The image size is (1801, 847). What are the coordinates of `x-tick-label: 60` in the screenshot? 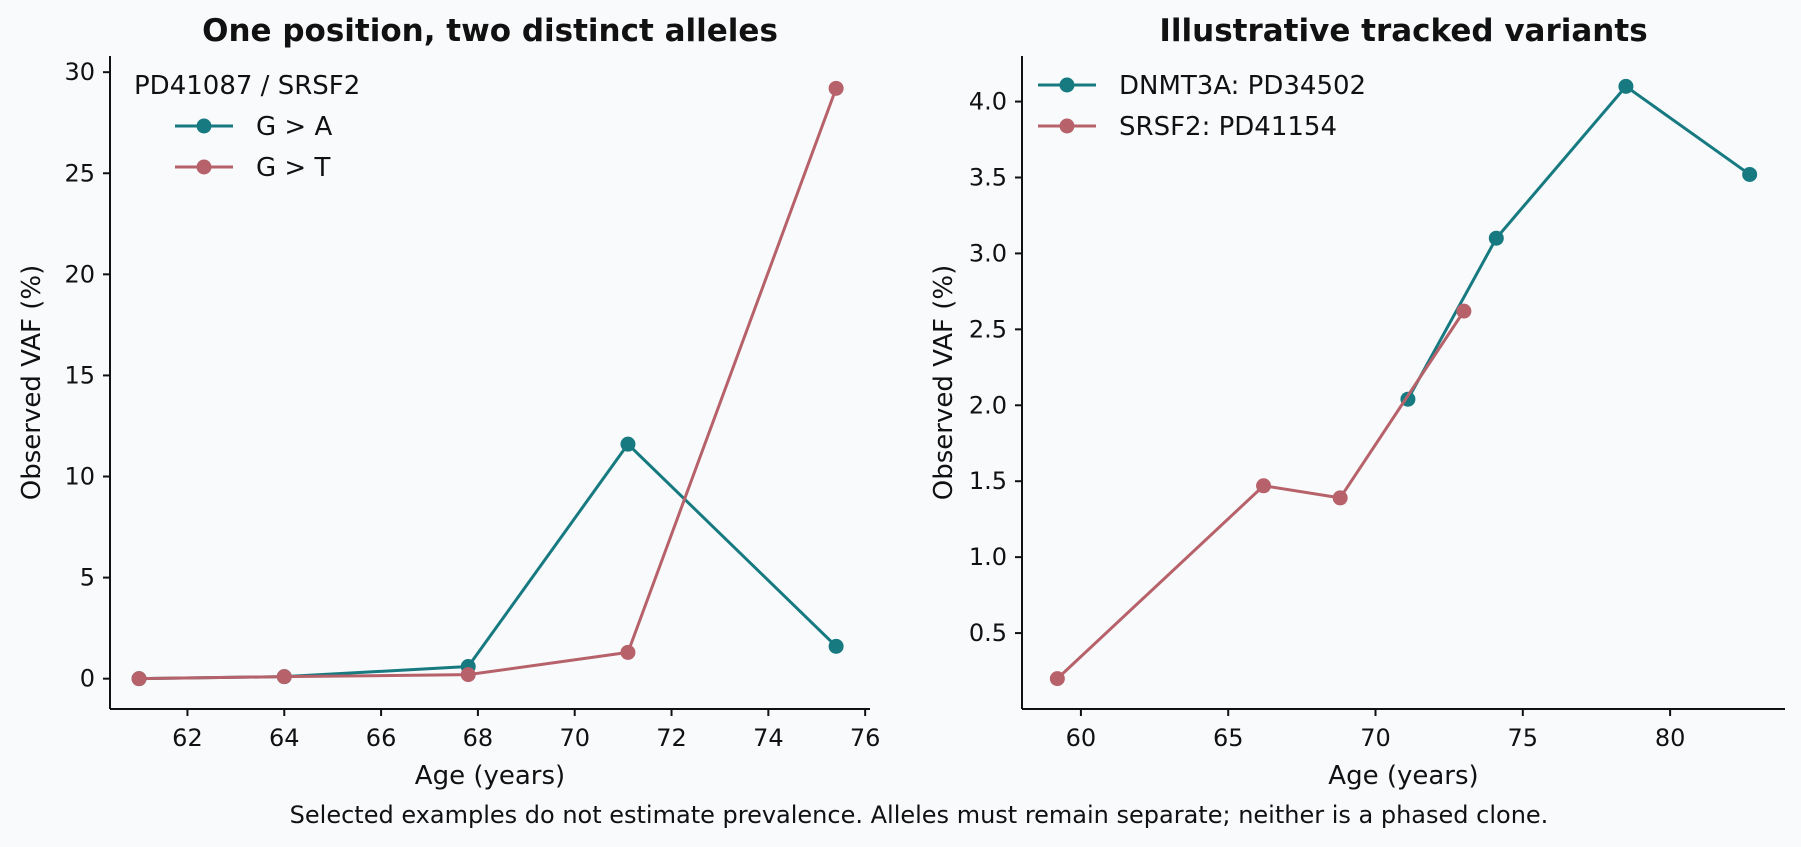 It's located at (1081, 738).